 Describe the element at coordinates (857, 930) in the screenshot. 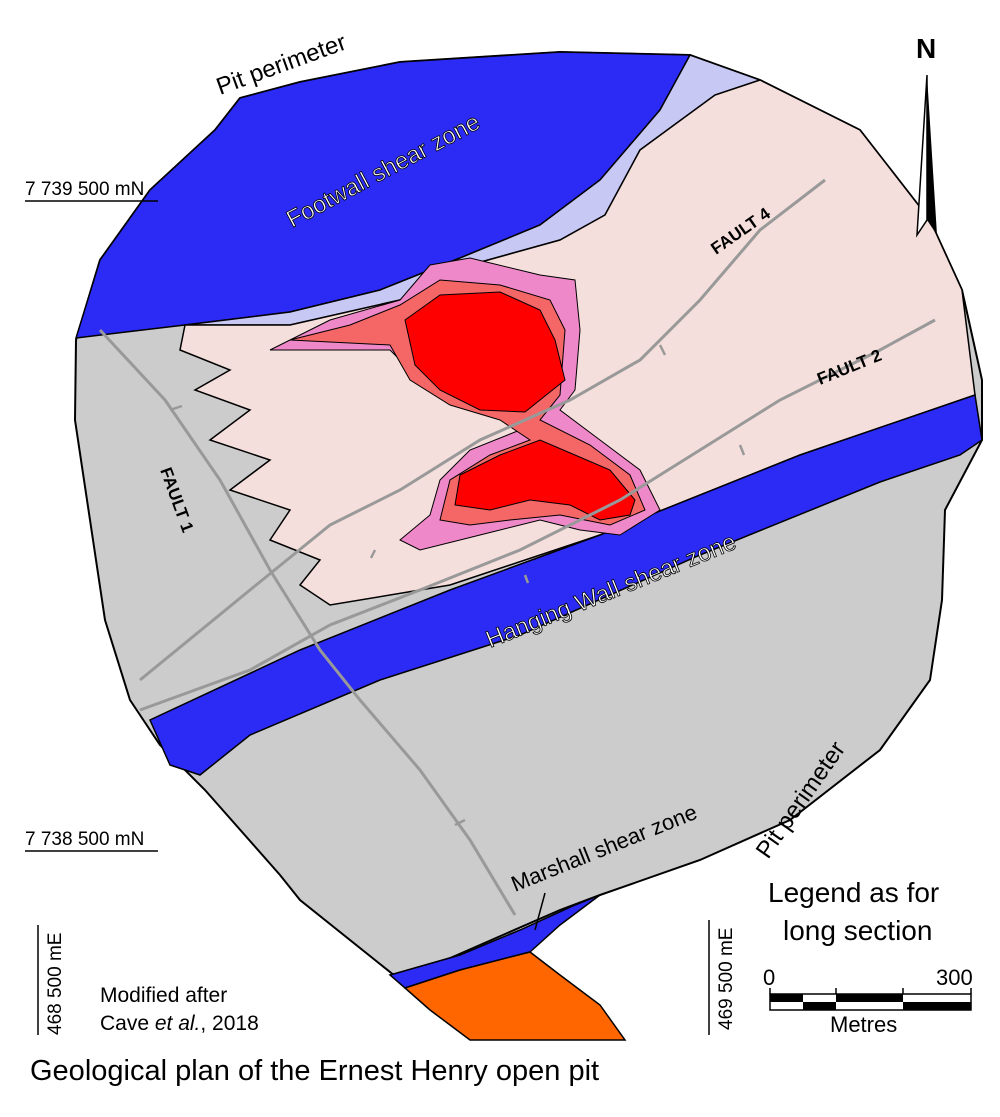

I see `legend-note-line2: long section` at that location.